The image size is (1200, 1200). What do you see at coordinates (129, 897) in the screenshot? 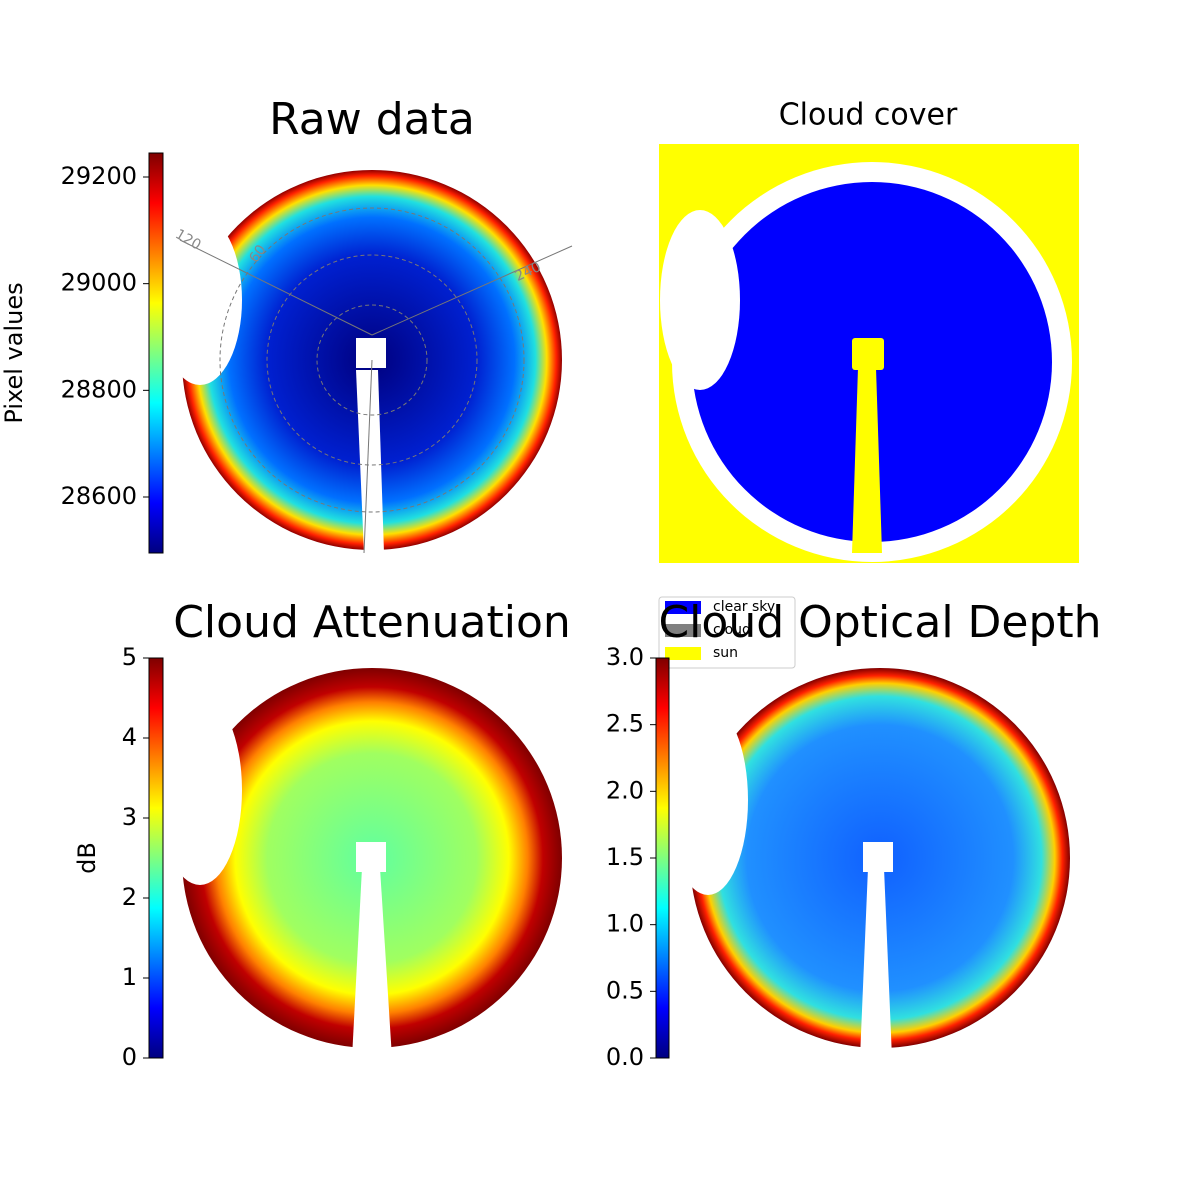
I see `colorbar-tick-label: 2` at bounding box center [129, 897].